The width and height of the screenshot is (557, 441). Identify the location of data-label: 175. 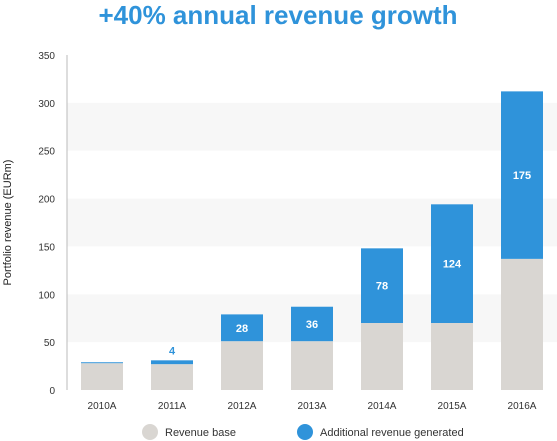
(522, 176).